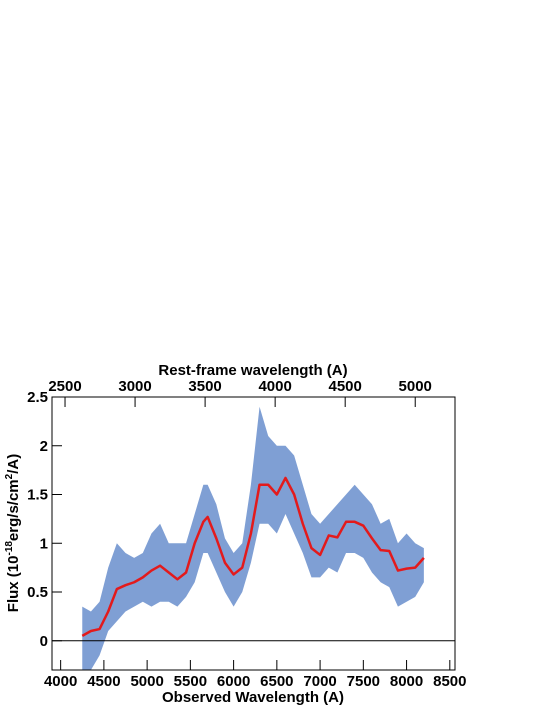  Describe the element at coordinates (9, 476) in the screenshot. I see `y-title-part: 2` at that location.